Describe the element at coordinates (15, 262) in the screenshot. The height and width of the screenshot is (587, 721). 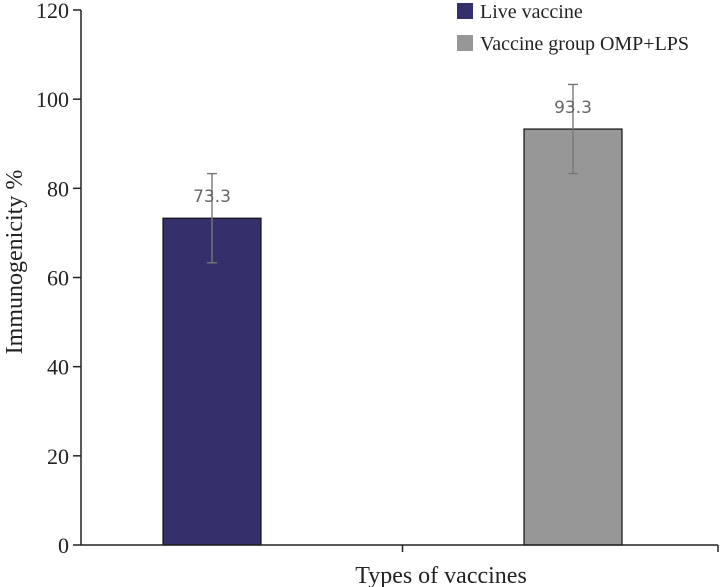
I see `y-axis-title: Immunogenicity %` at that location.